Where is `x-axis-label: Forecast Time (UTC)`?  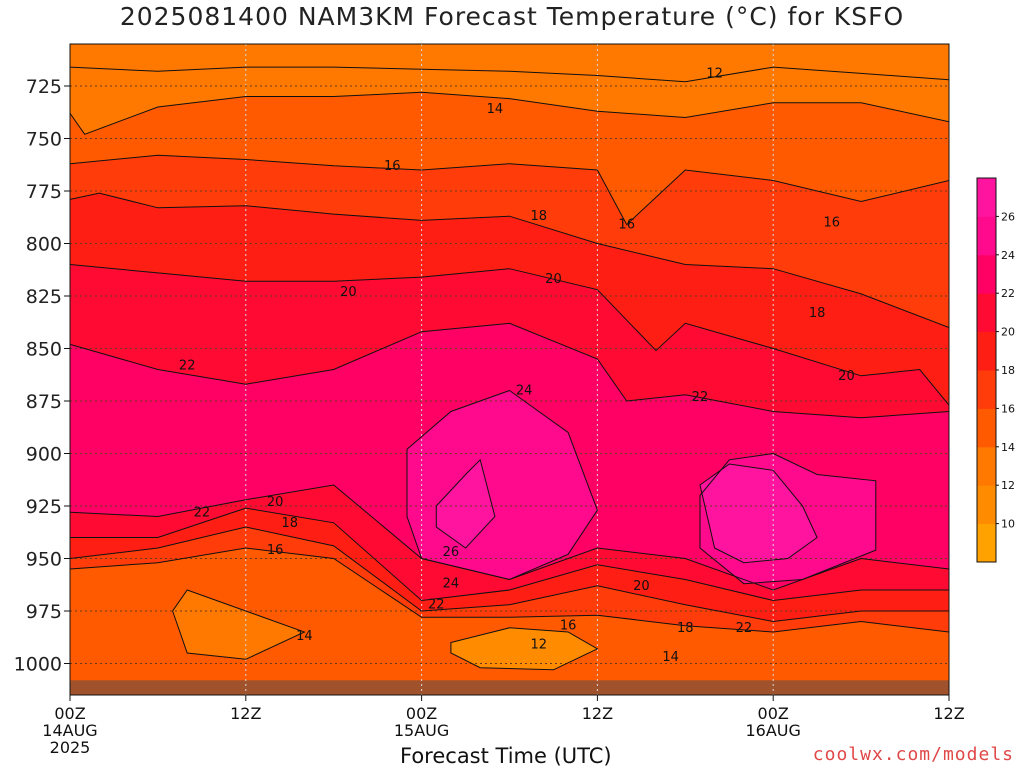
x-axis-label: Forecast Time (UTC) is located at coordinates (506, 756).